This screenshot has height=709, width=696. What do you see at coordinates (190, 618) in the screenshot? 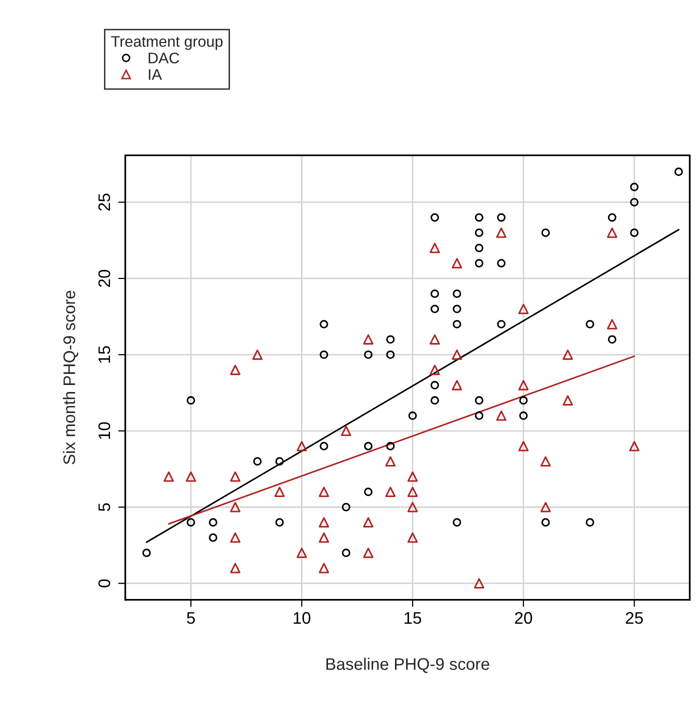
I see `x-tick-label: 5` at bounding box center [190, 618].